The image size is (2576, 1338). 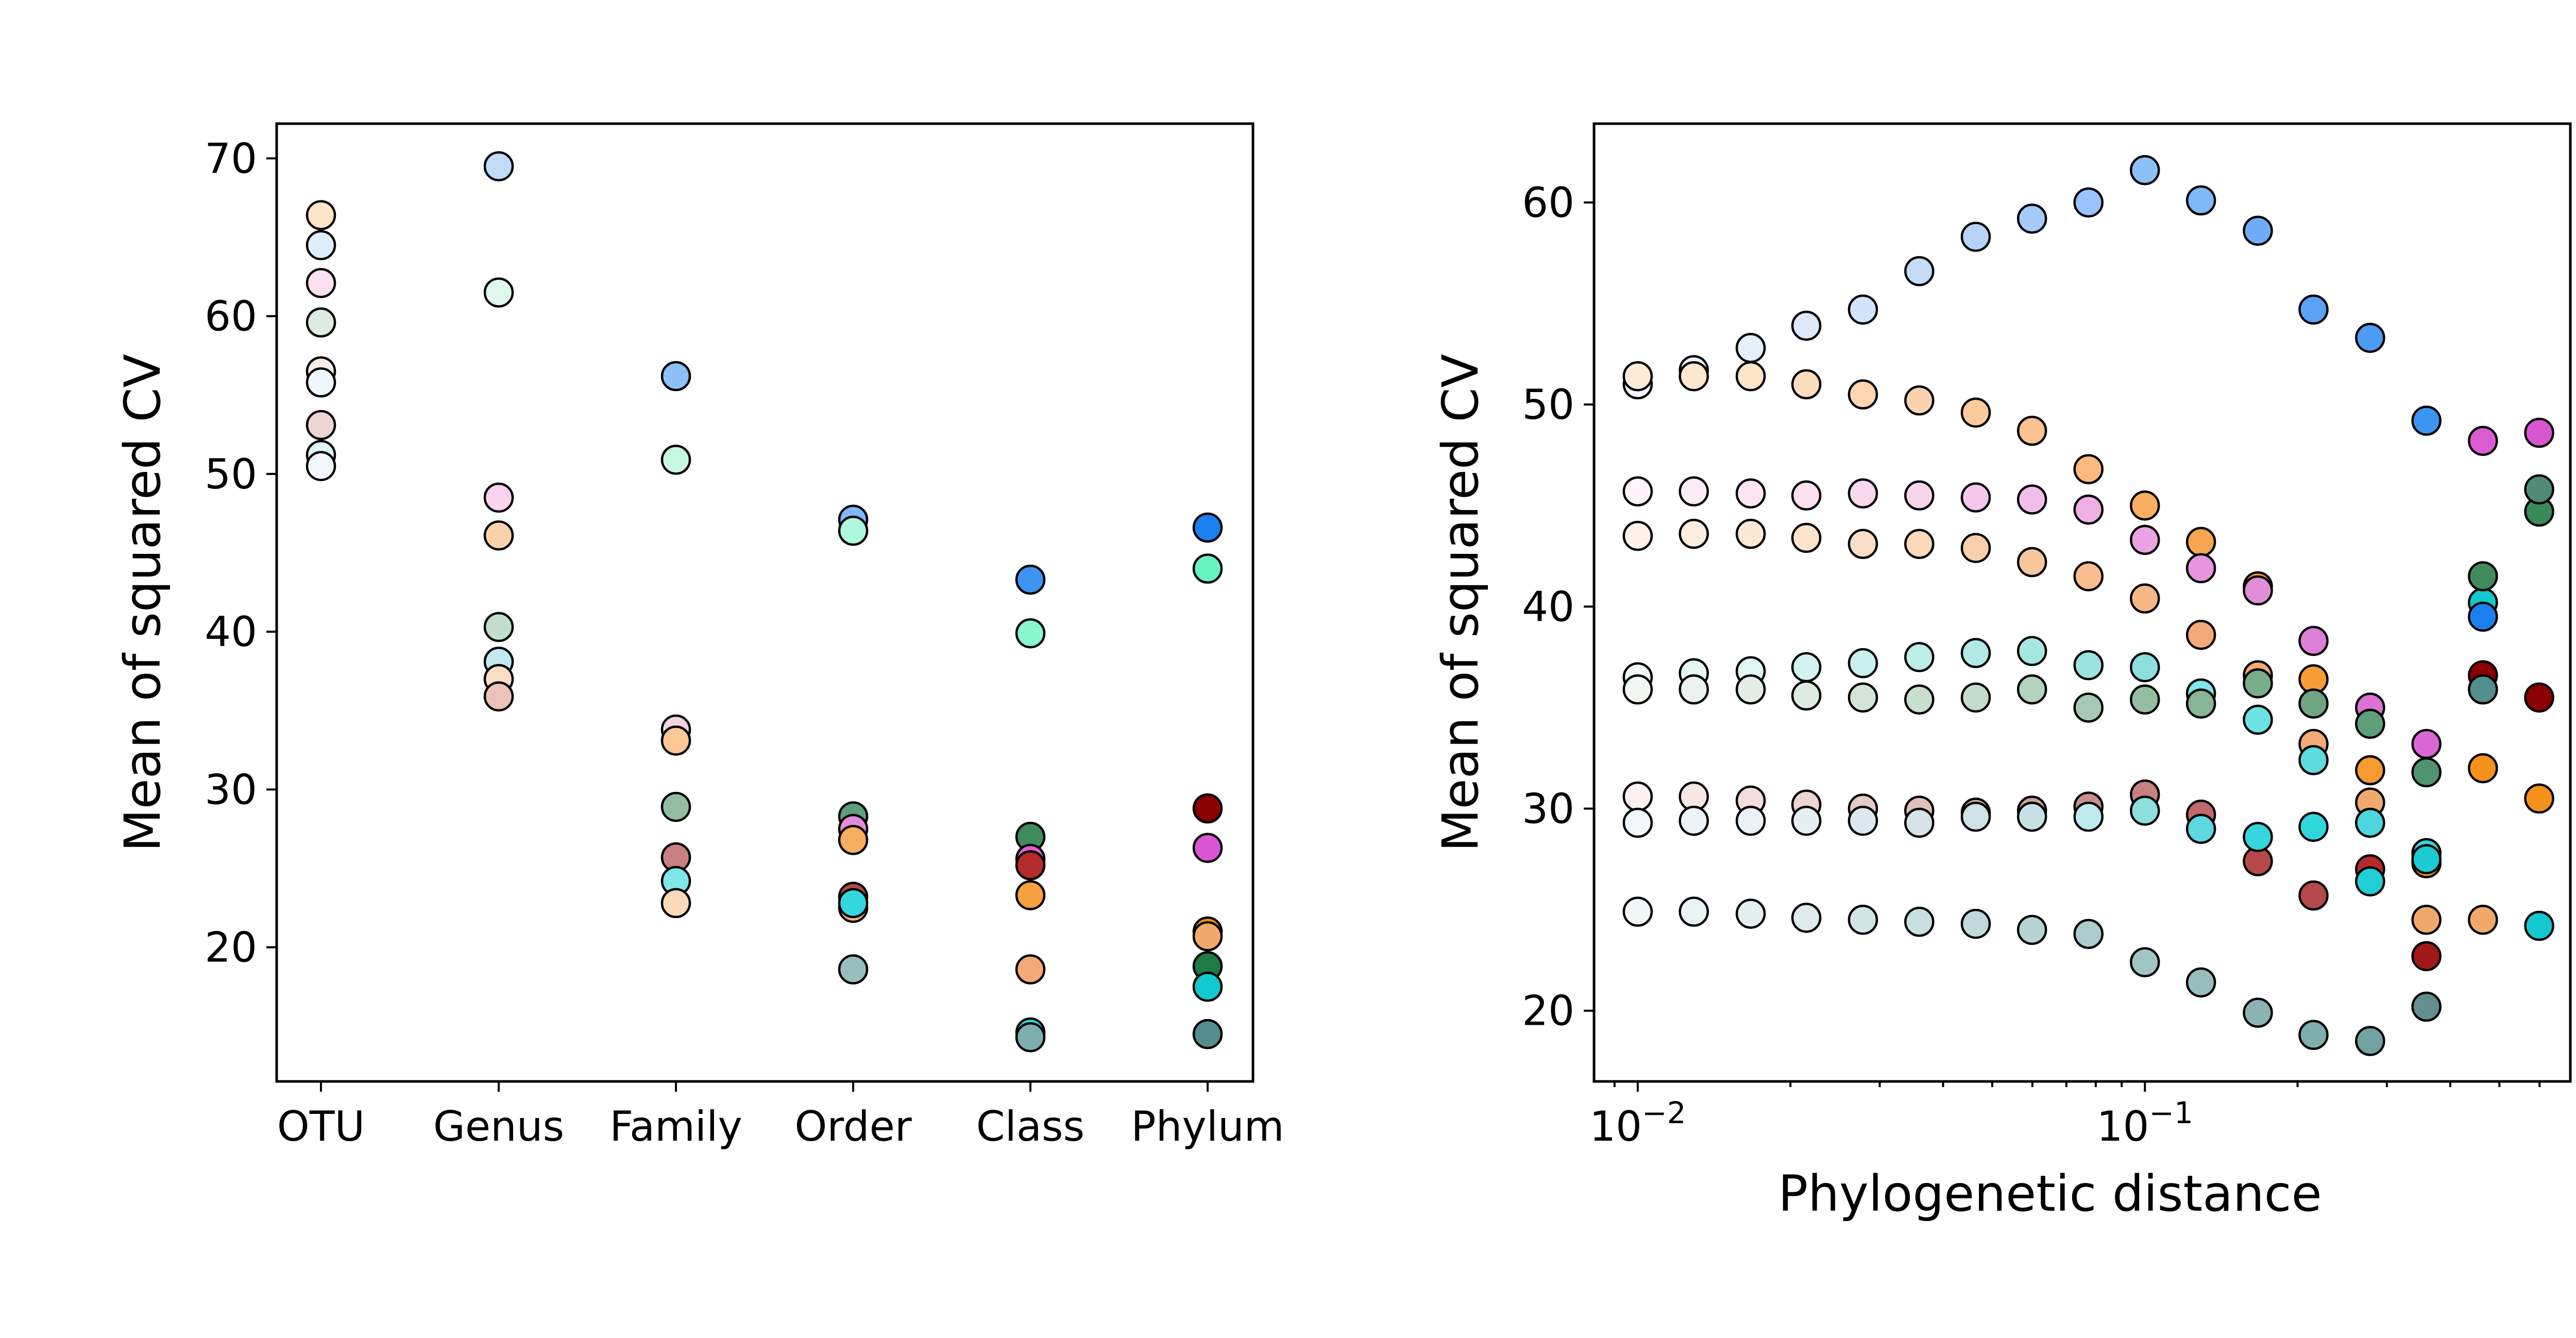 What do you see at coordinates (1548, 405) in the screenshot?
I see `right-y-tick-label: 50` at bounding box center [1548, 405].